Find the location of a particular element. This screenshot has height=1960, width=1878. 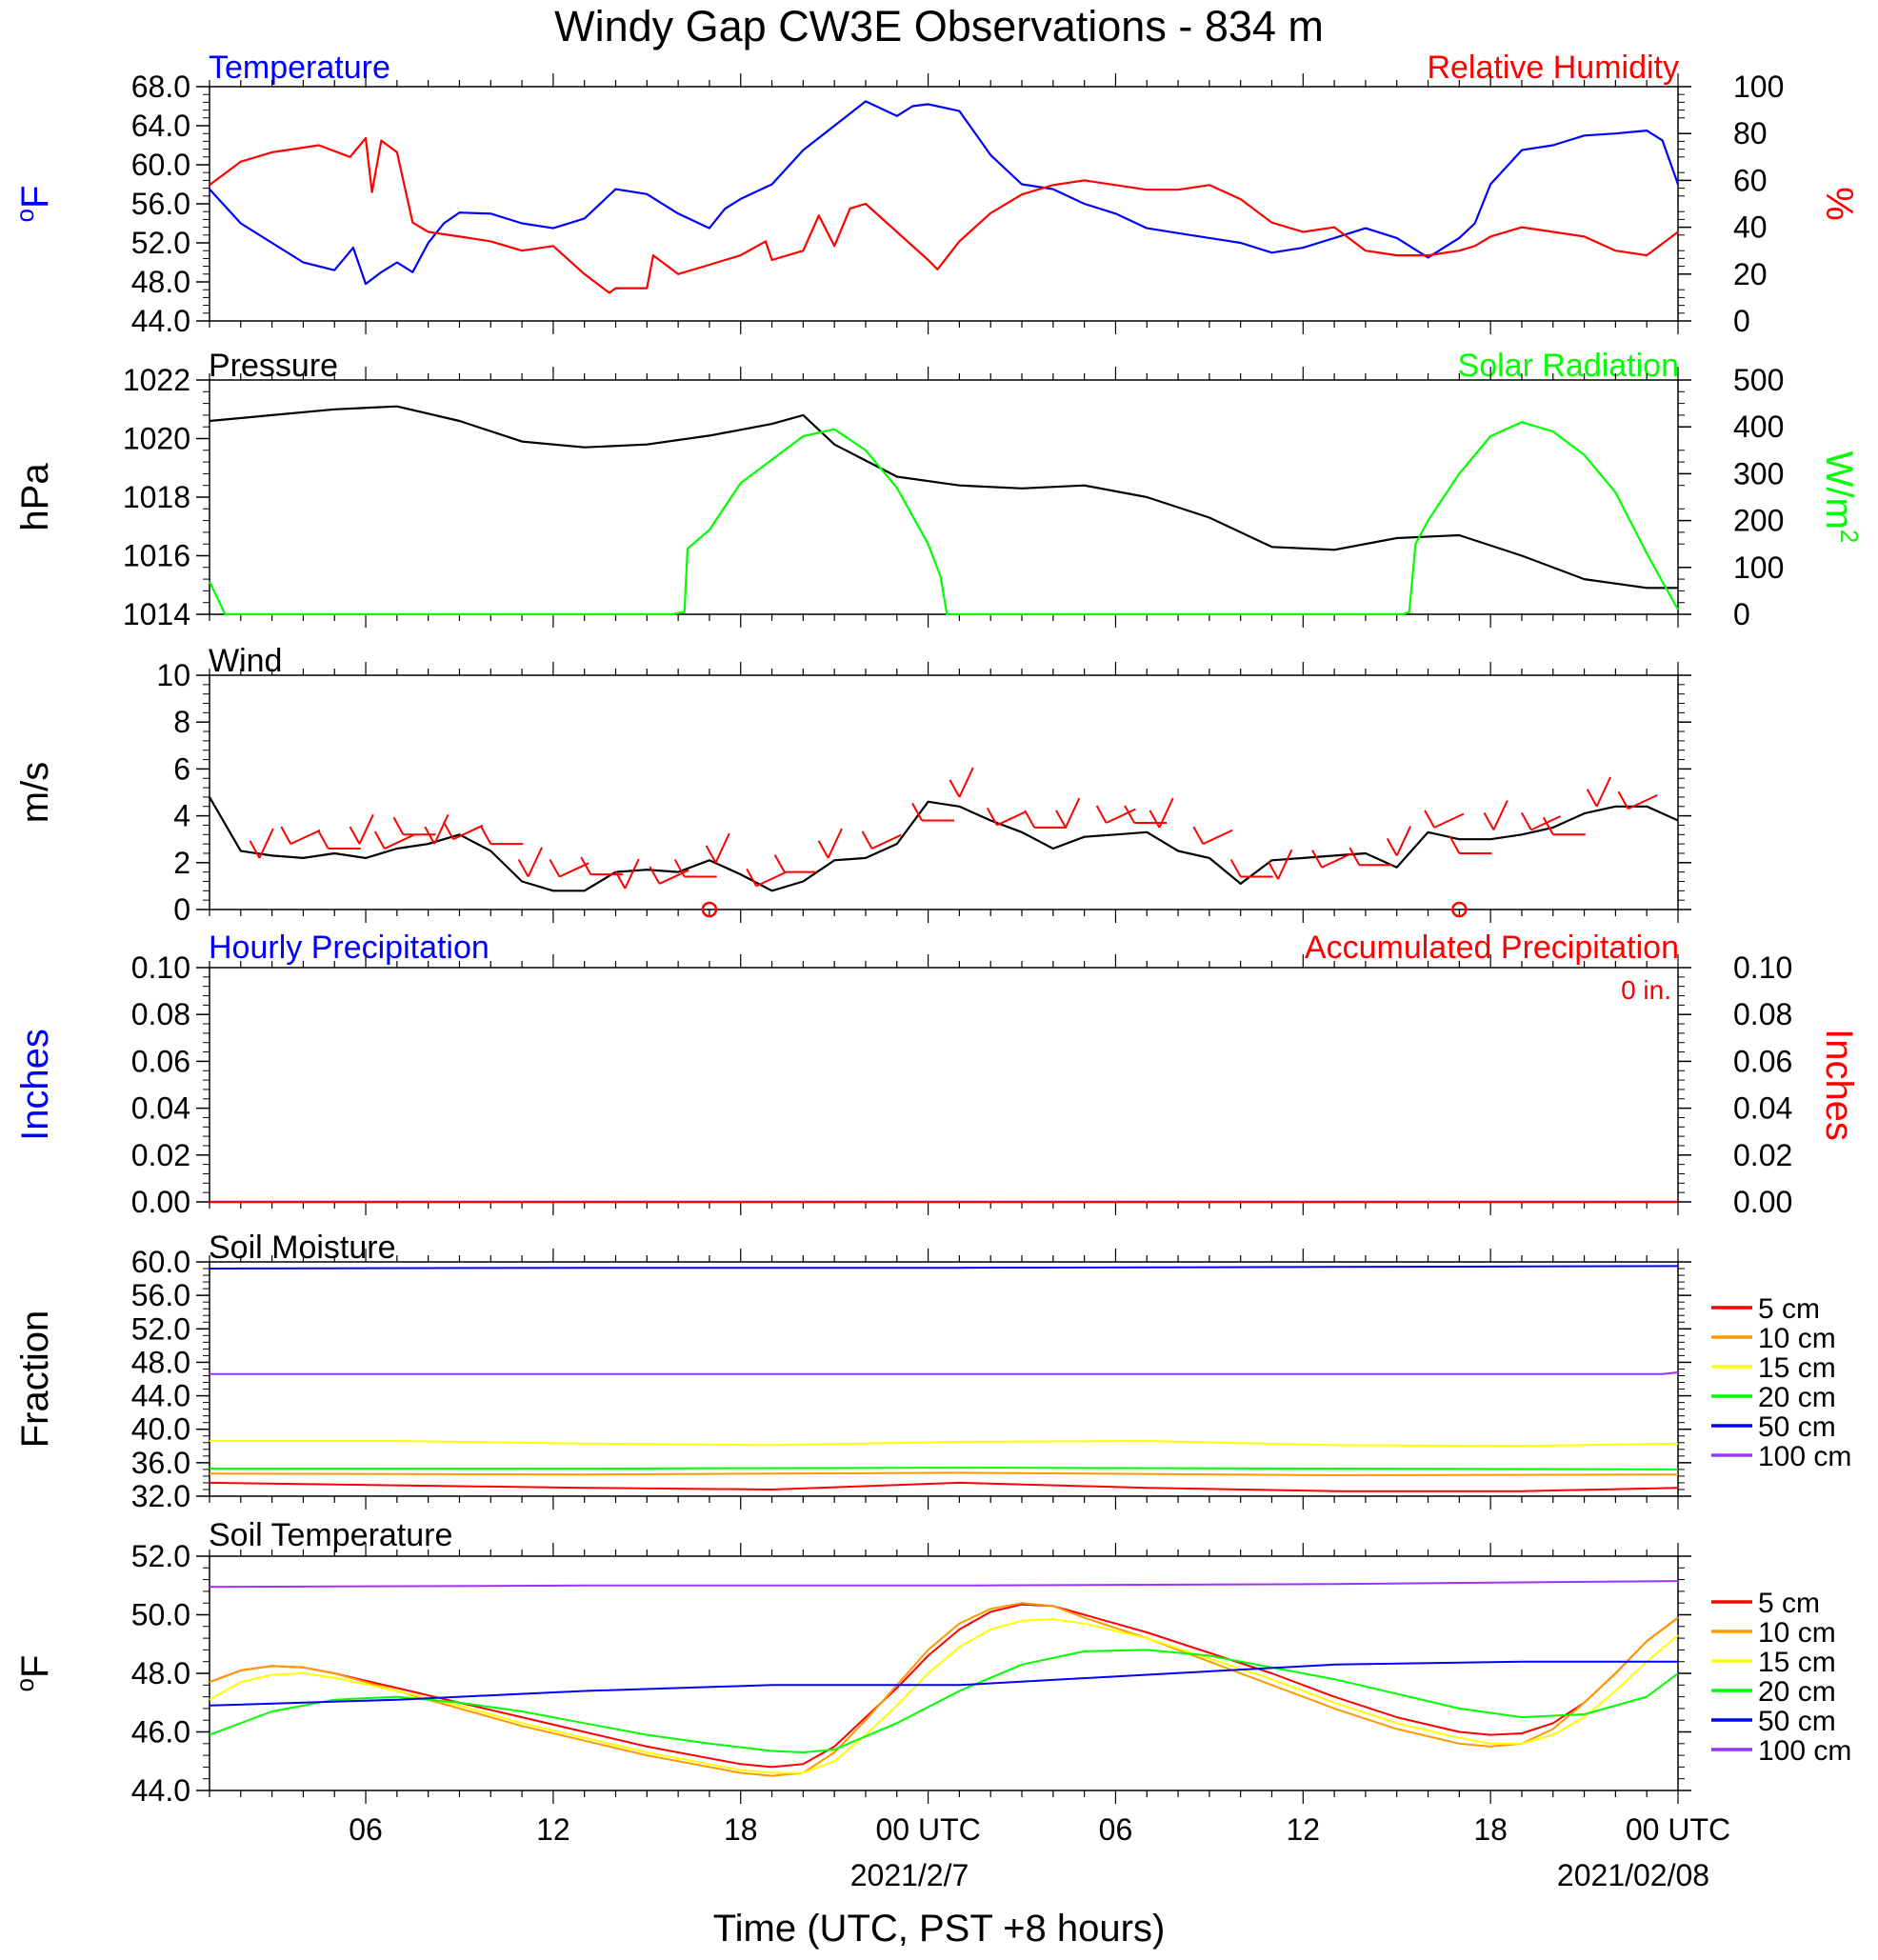

y-tick-label-right: 20 is located at coordinates (1750, 274).